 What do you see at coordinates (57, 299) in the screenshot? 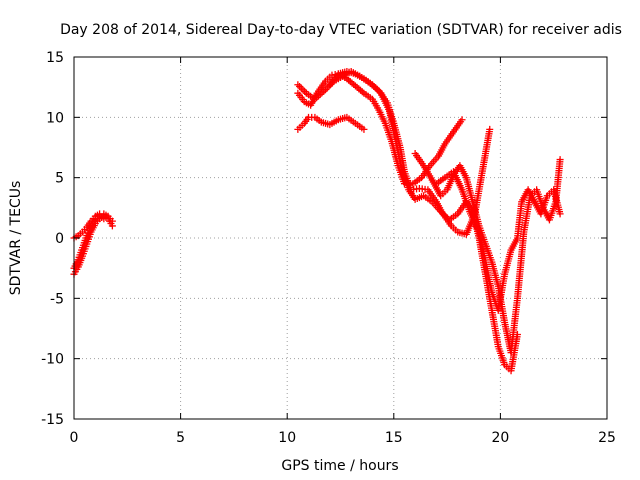
I see `y-tick-label: -5` at bounding box center [57, 299].